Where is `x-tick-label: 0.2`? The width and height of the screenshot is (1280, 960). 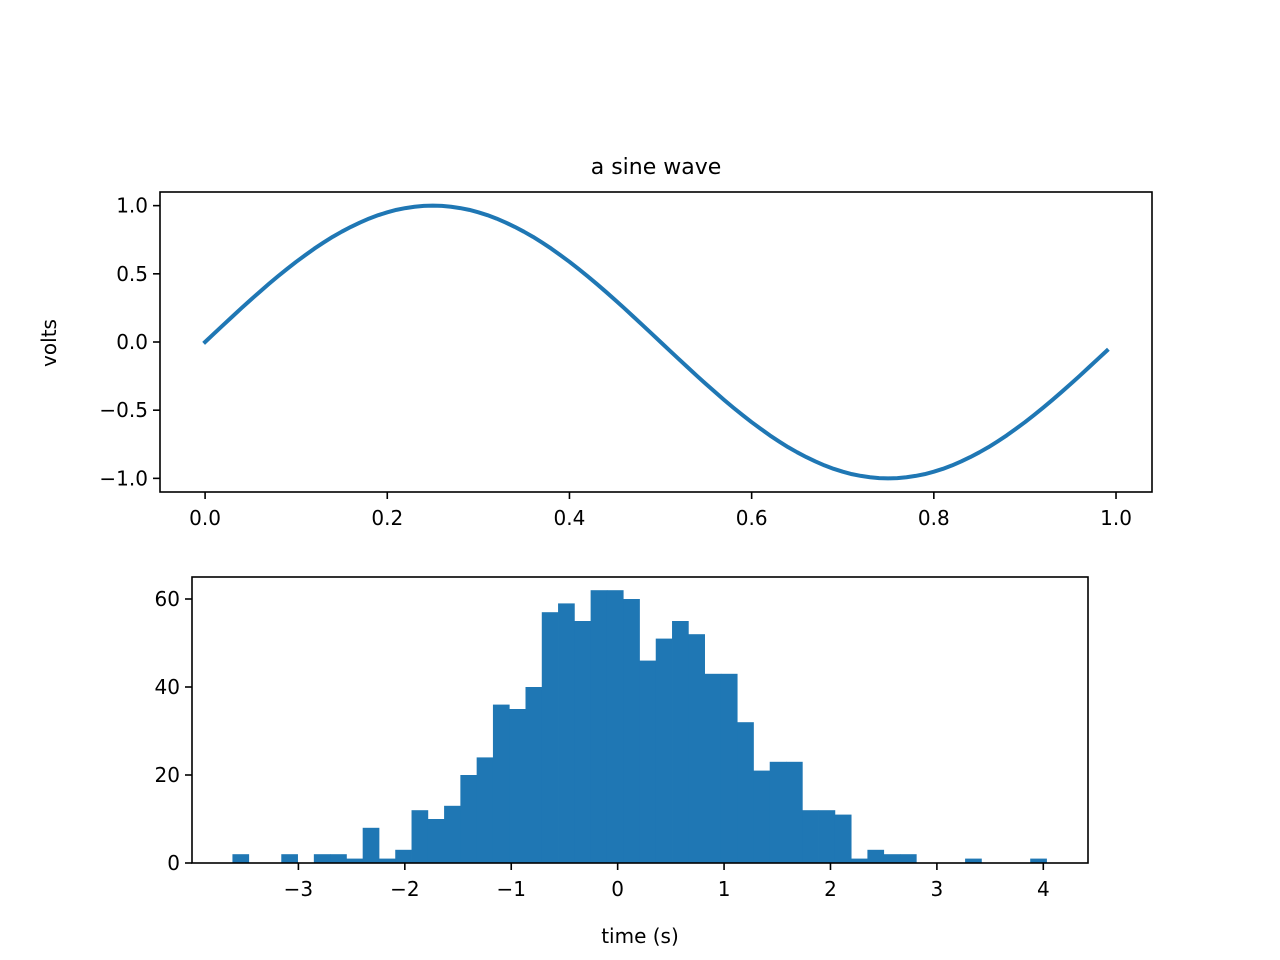
x-tick-label: 0.2 is located at coordinates (387, 518).